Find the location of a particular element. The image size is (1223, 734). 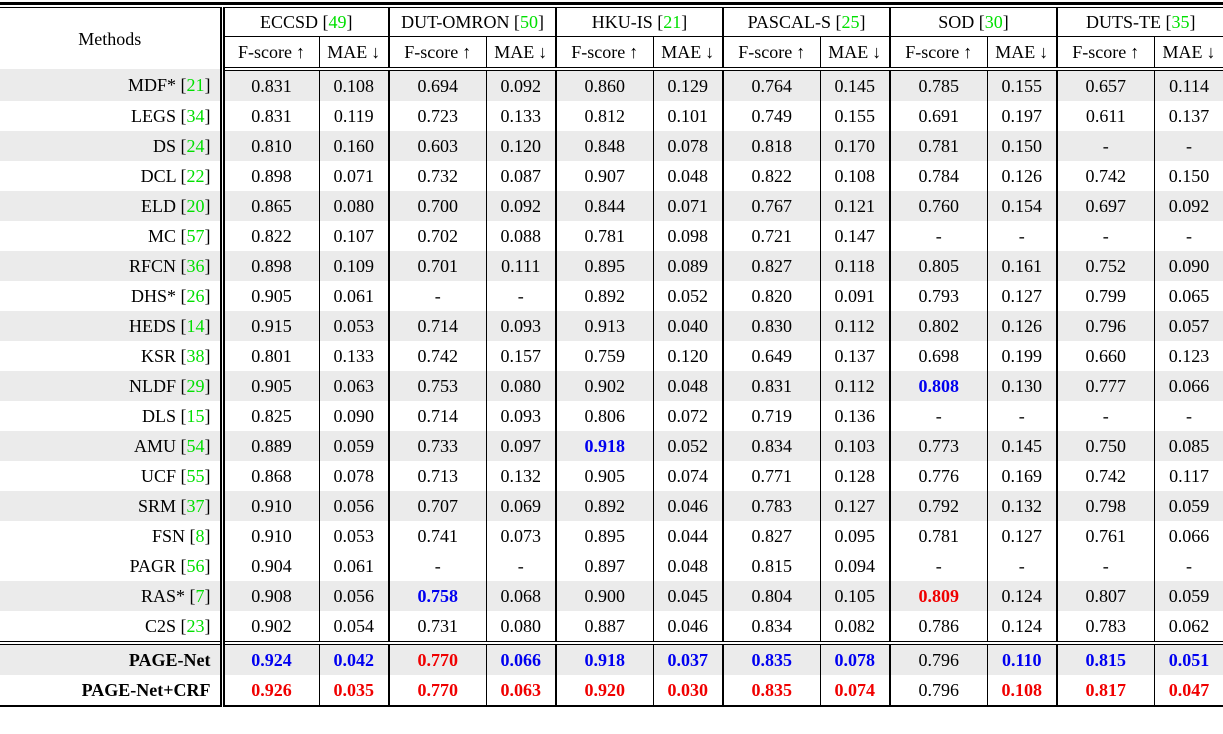

fscore-cell: 0.691 is located at coordinates (938, 116).